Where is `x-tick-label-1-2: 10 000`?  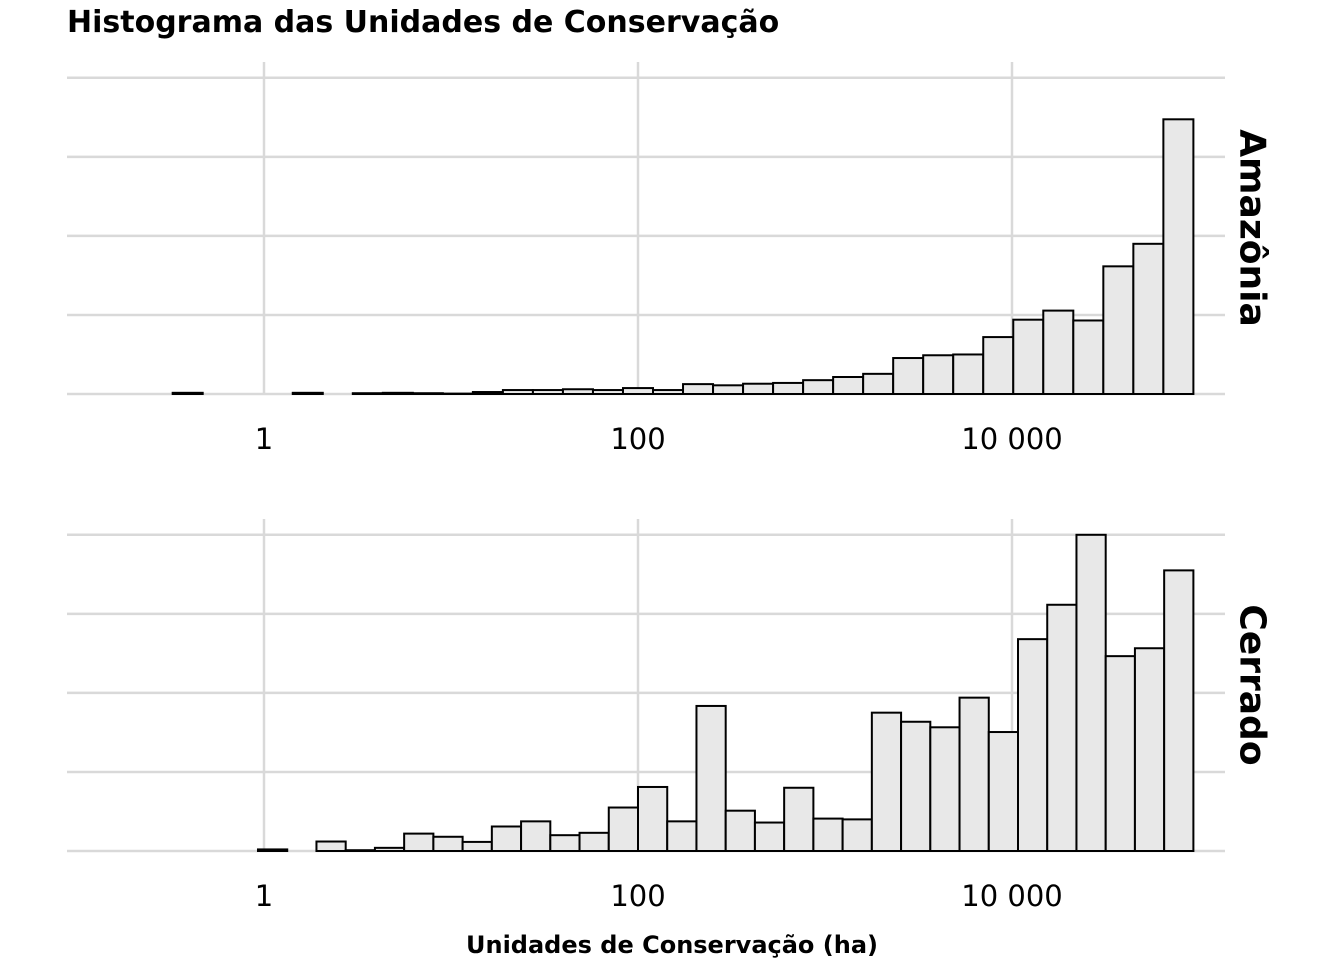 x-tick-label-1-2: 10 000 is located at coordinates (1011, 896).